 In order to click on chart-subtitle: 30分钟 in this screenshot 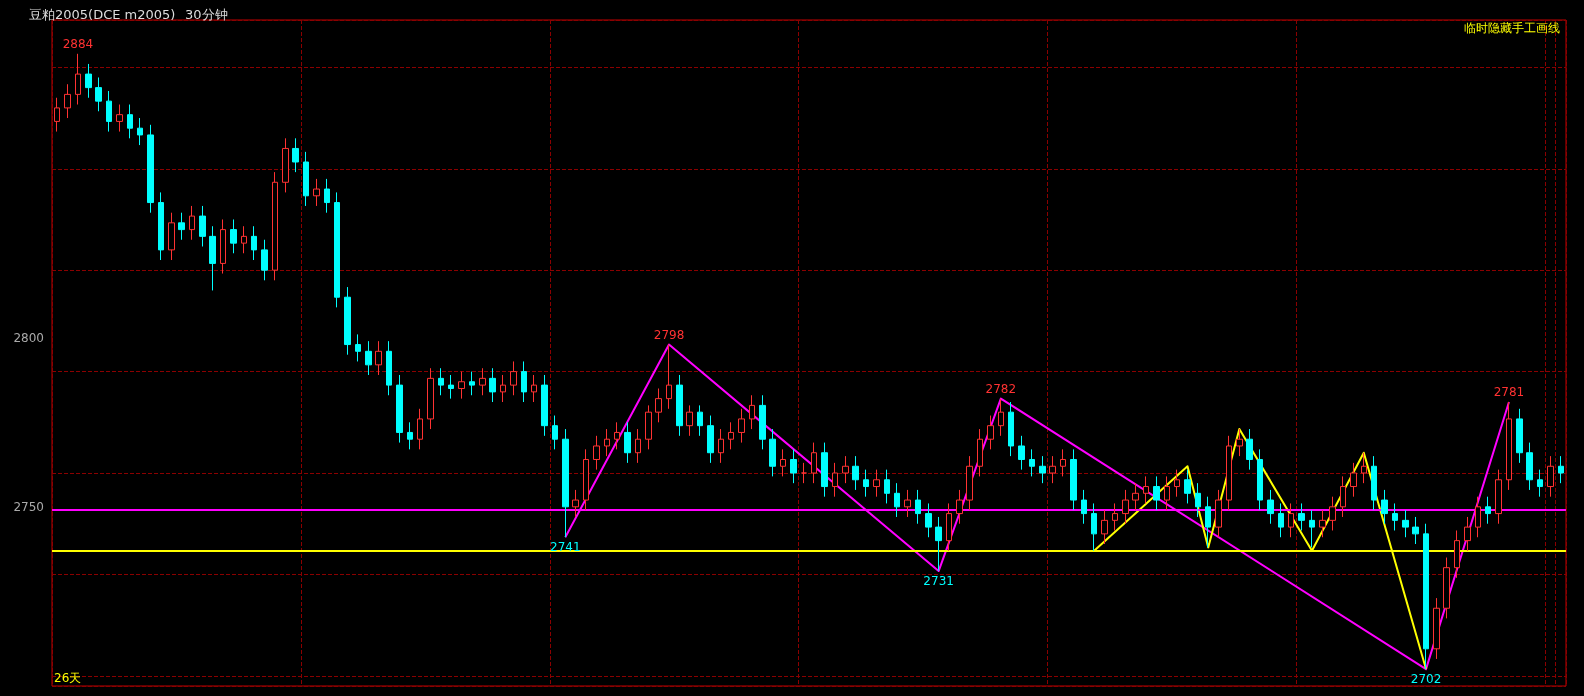, I will do `click(206, 14)`.